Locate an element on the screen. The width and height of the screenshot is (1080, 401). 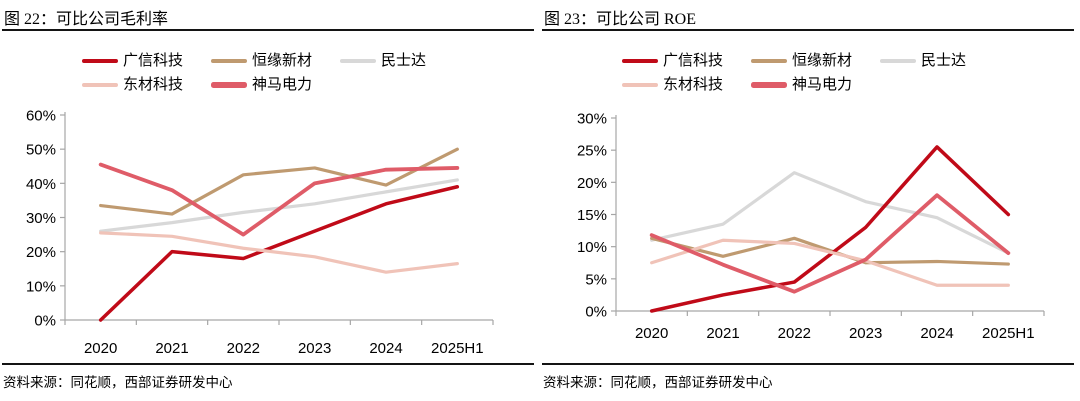
y-axis-label: 5% is located at coordinates (596, 279).